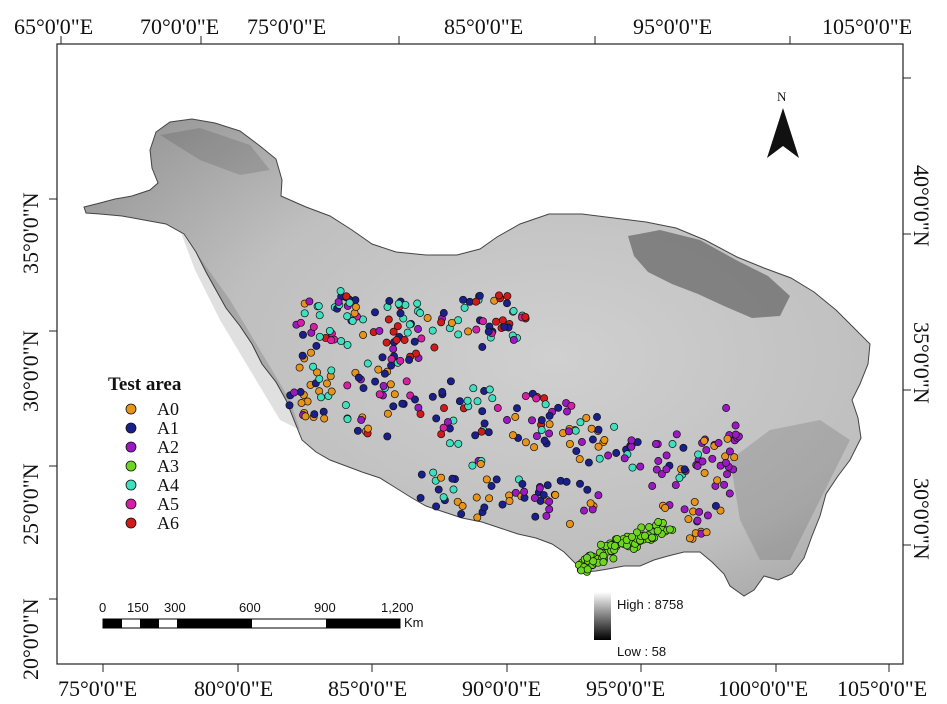 This screenshot has height=704, width=947. Describe the element at coordinates (145, 384) in the screenshot. I see `legend-title: Test area` at that location.